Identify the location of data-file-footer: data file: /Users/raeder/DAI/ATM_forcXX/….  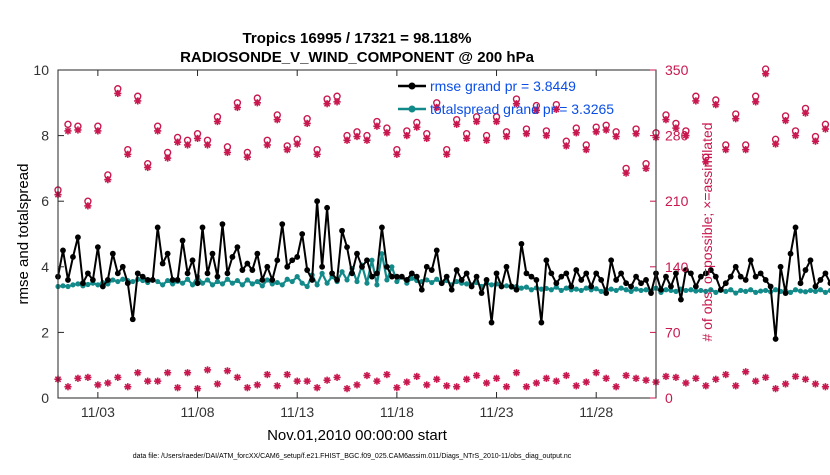
(352, 456).